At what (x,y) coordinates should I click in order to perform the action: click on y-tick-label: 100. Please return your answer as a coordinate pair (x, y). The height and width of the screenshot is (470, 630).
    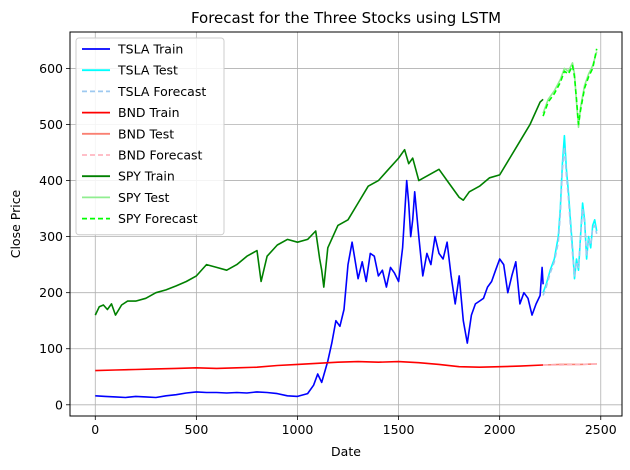
    Looking at the image, I should click on (51, 348).